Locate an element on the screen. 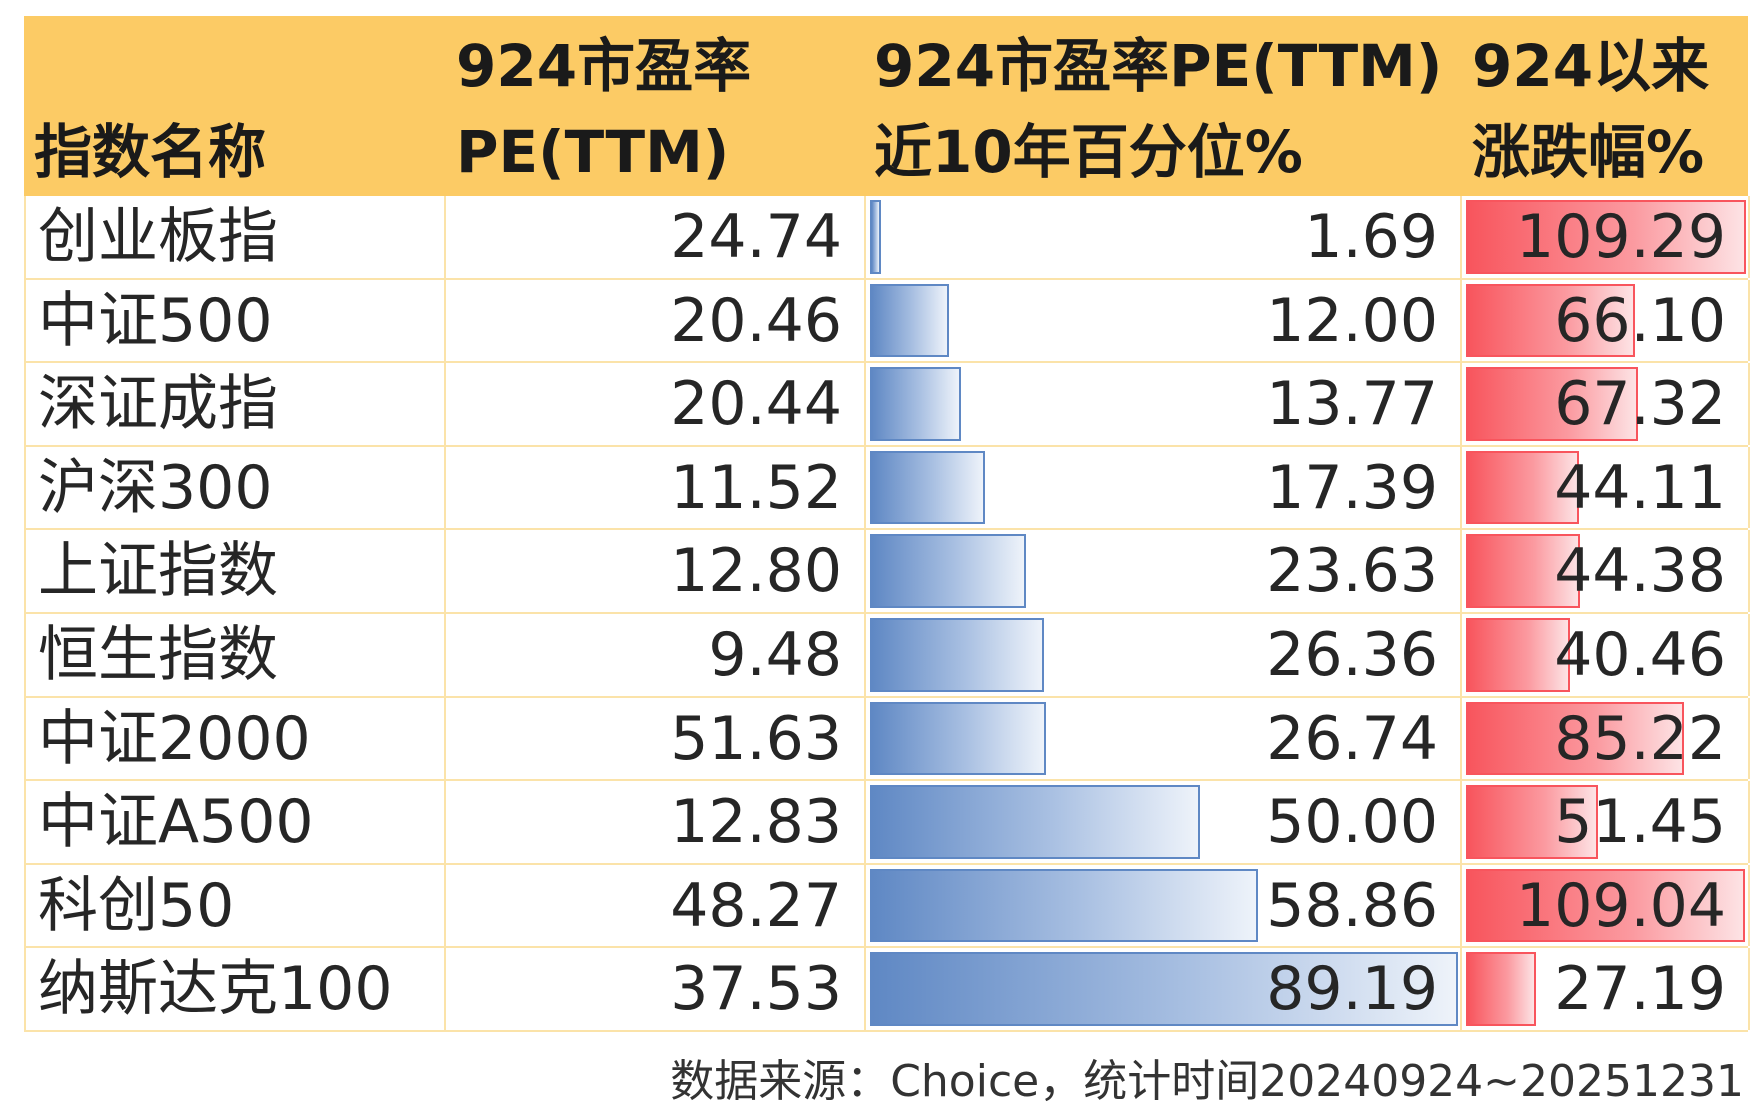  cell-pe: 12.83 is located at coordinates (656, 822).